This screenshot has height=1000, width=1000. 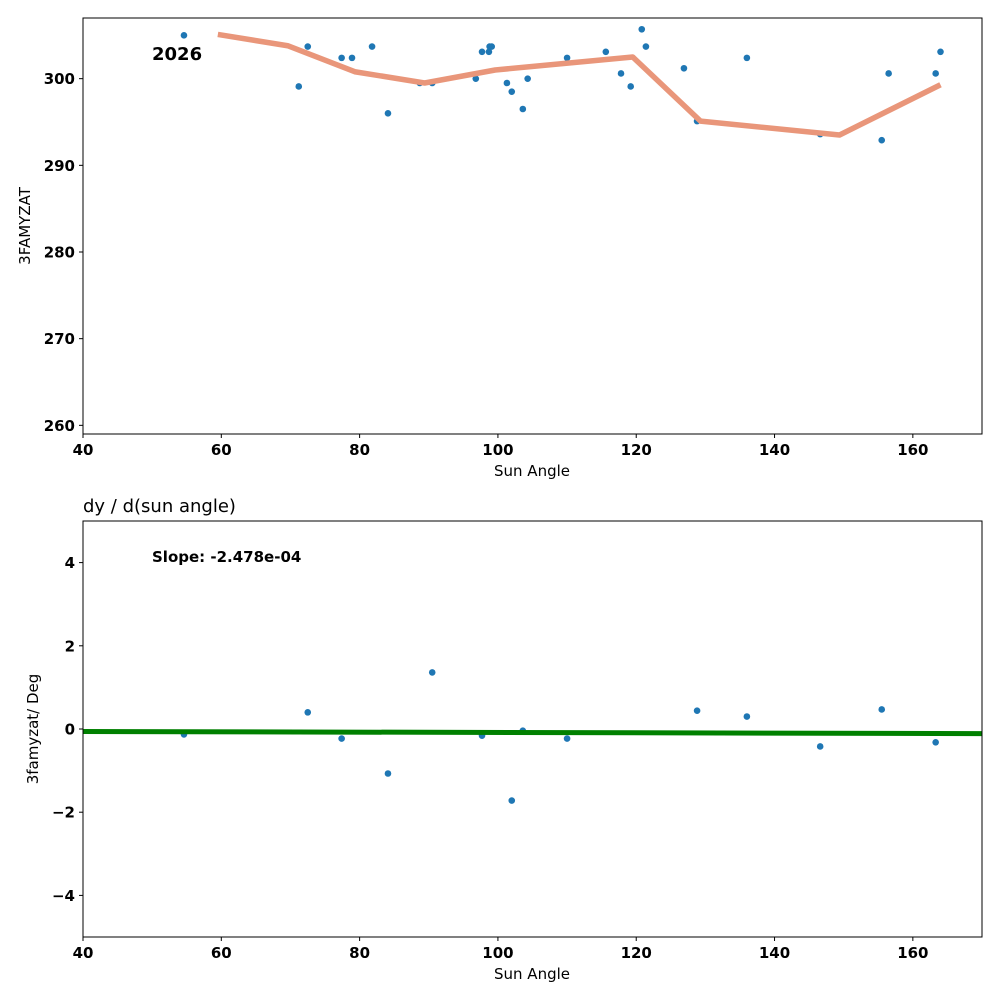 I want to click on y-tick-label: 2, so click(x=70, y=646).